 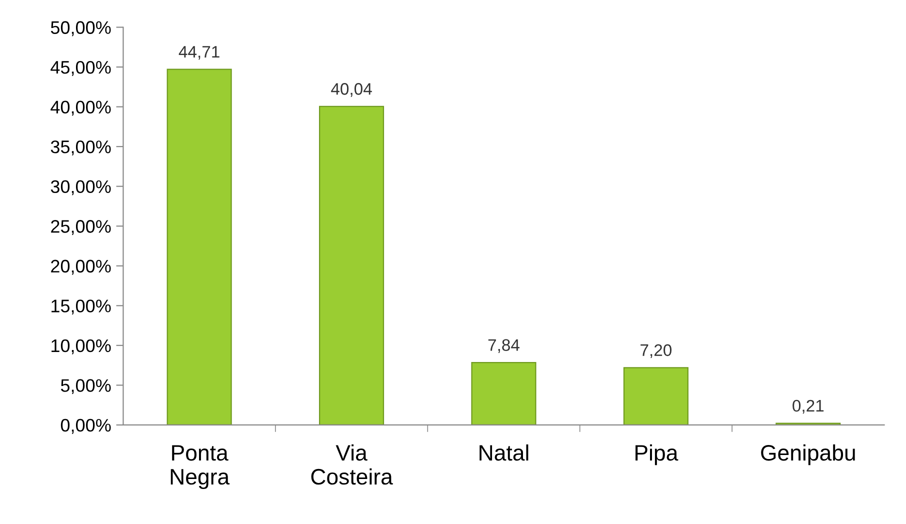 I want to click on data-label: 7,20, so click(x=656, y=351).